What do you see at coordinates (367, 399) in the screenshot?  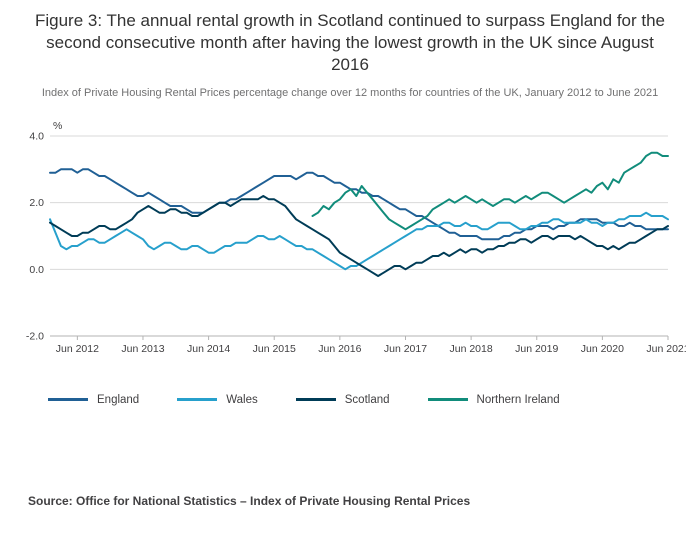 I see `legend-label: Scotland` at bounding box center [367, 399].